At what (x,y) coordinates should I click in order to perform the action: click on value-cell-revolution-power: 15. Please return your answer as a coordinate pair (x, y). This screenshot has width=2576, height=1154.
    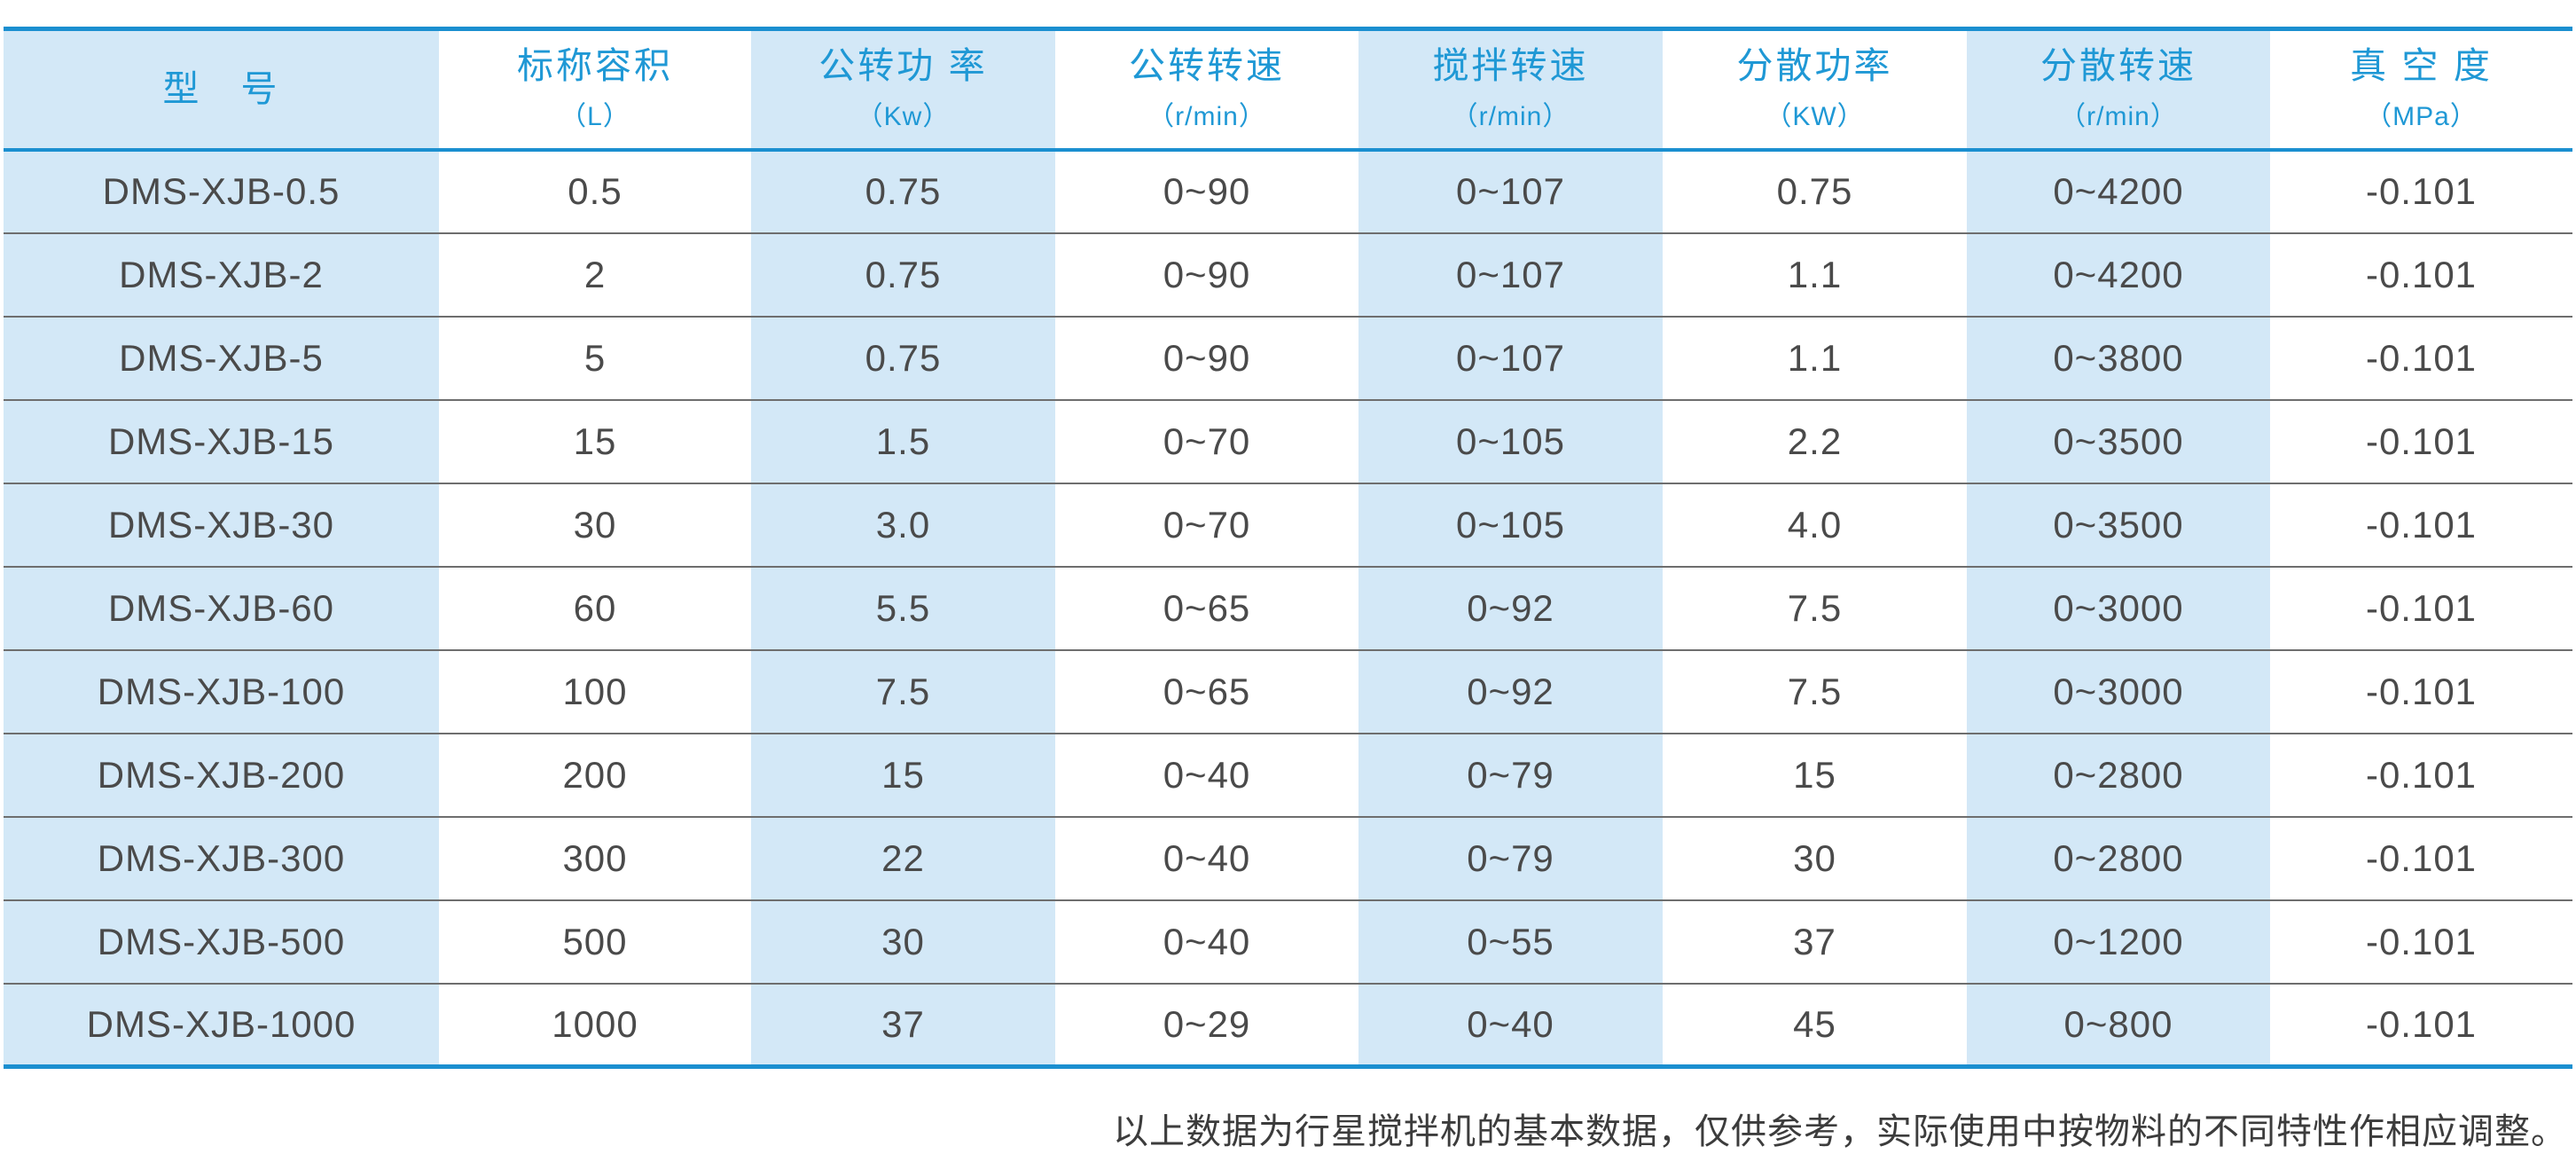
    Looking at the image, I should click on (903, 774).